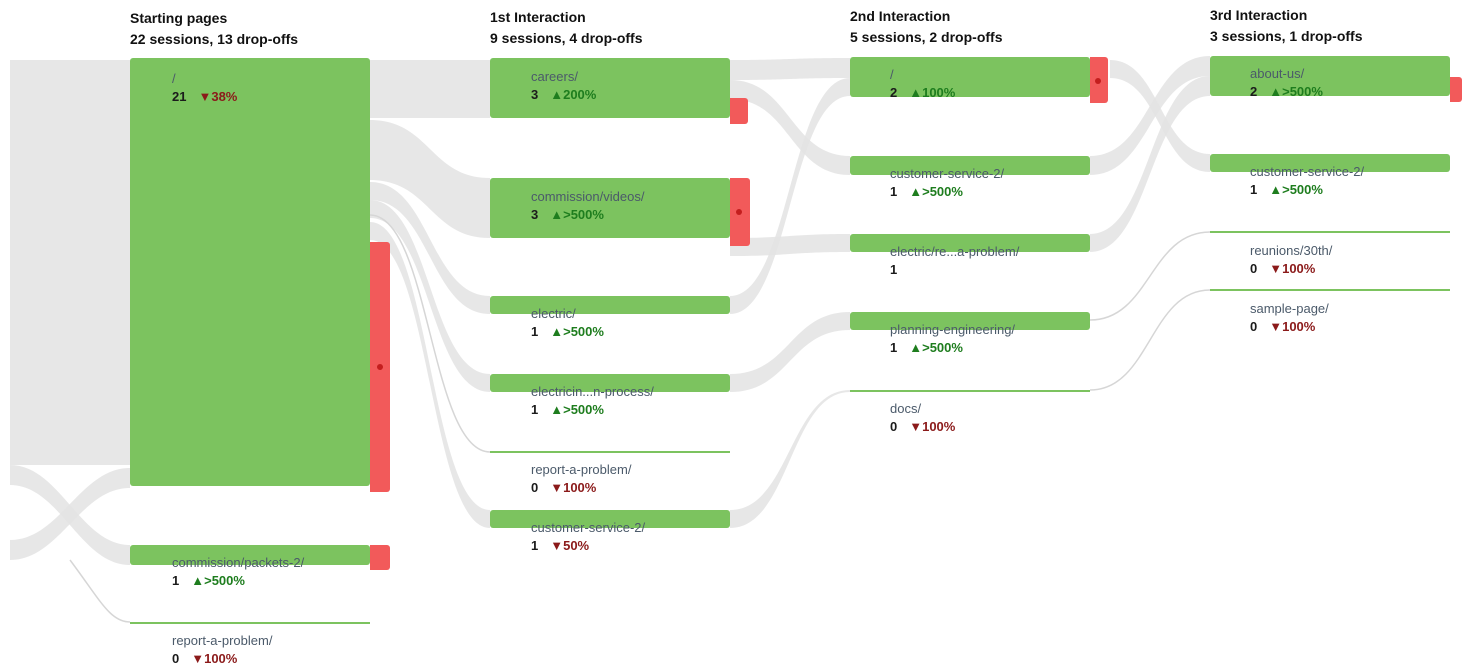 The height and width of the screenshot is (671, 1462). What do you see at coordinates (573, 94) in the screenshot?
I see `node-change: ▲200%` at bounding box center [573, 94].